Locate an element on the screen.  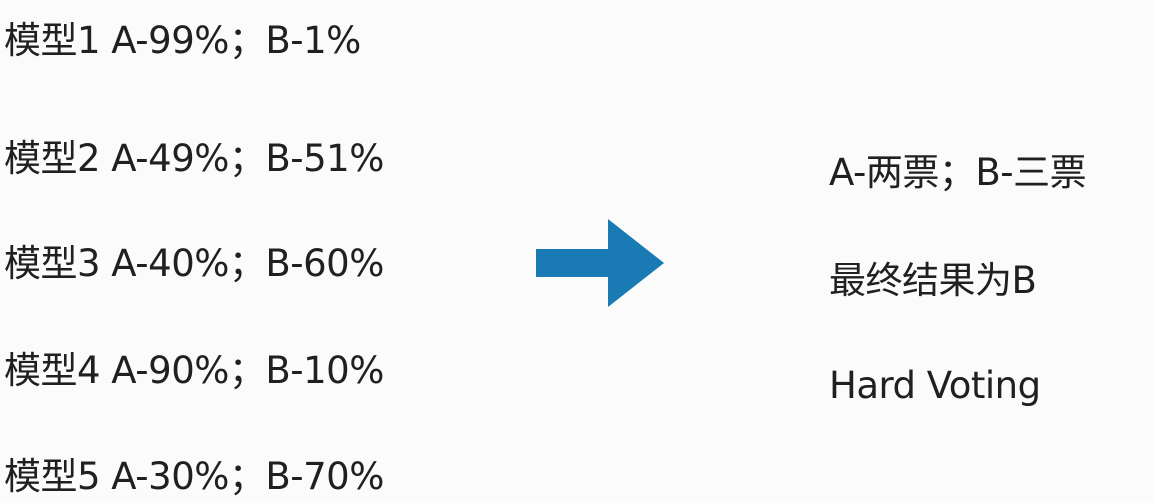
model-3-line: 模型3 A-40%；B-60% is located at coordinates (194, 263).